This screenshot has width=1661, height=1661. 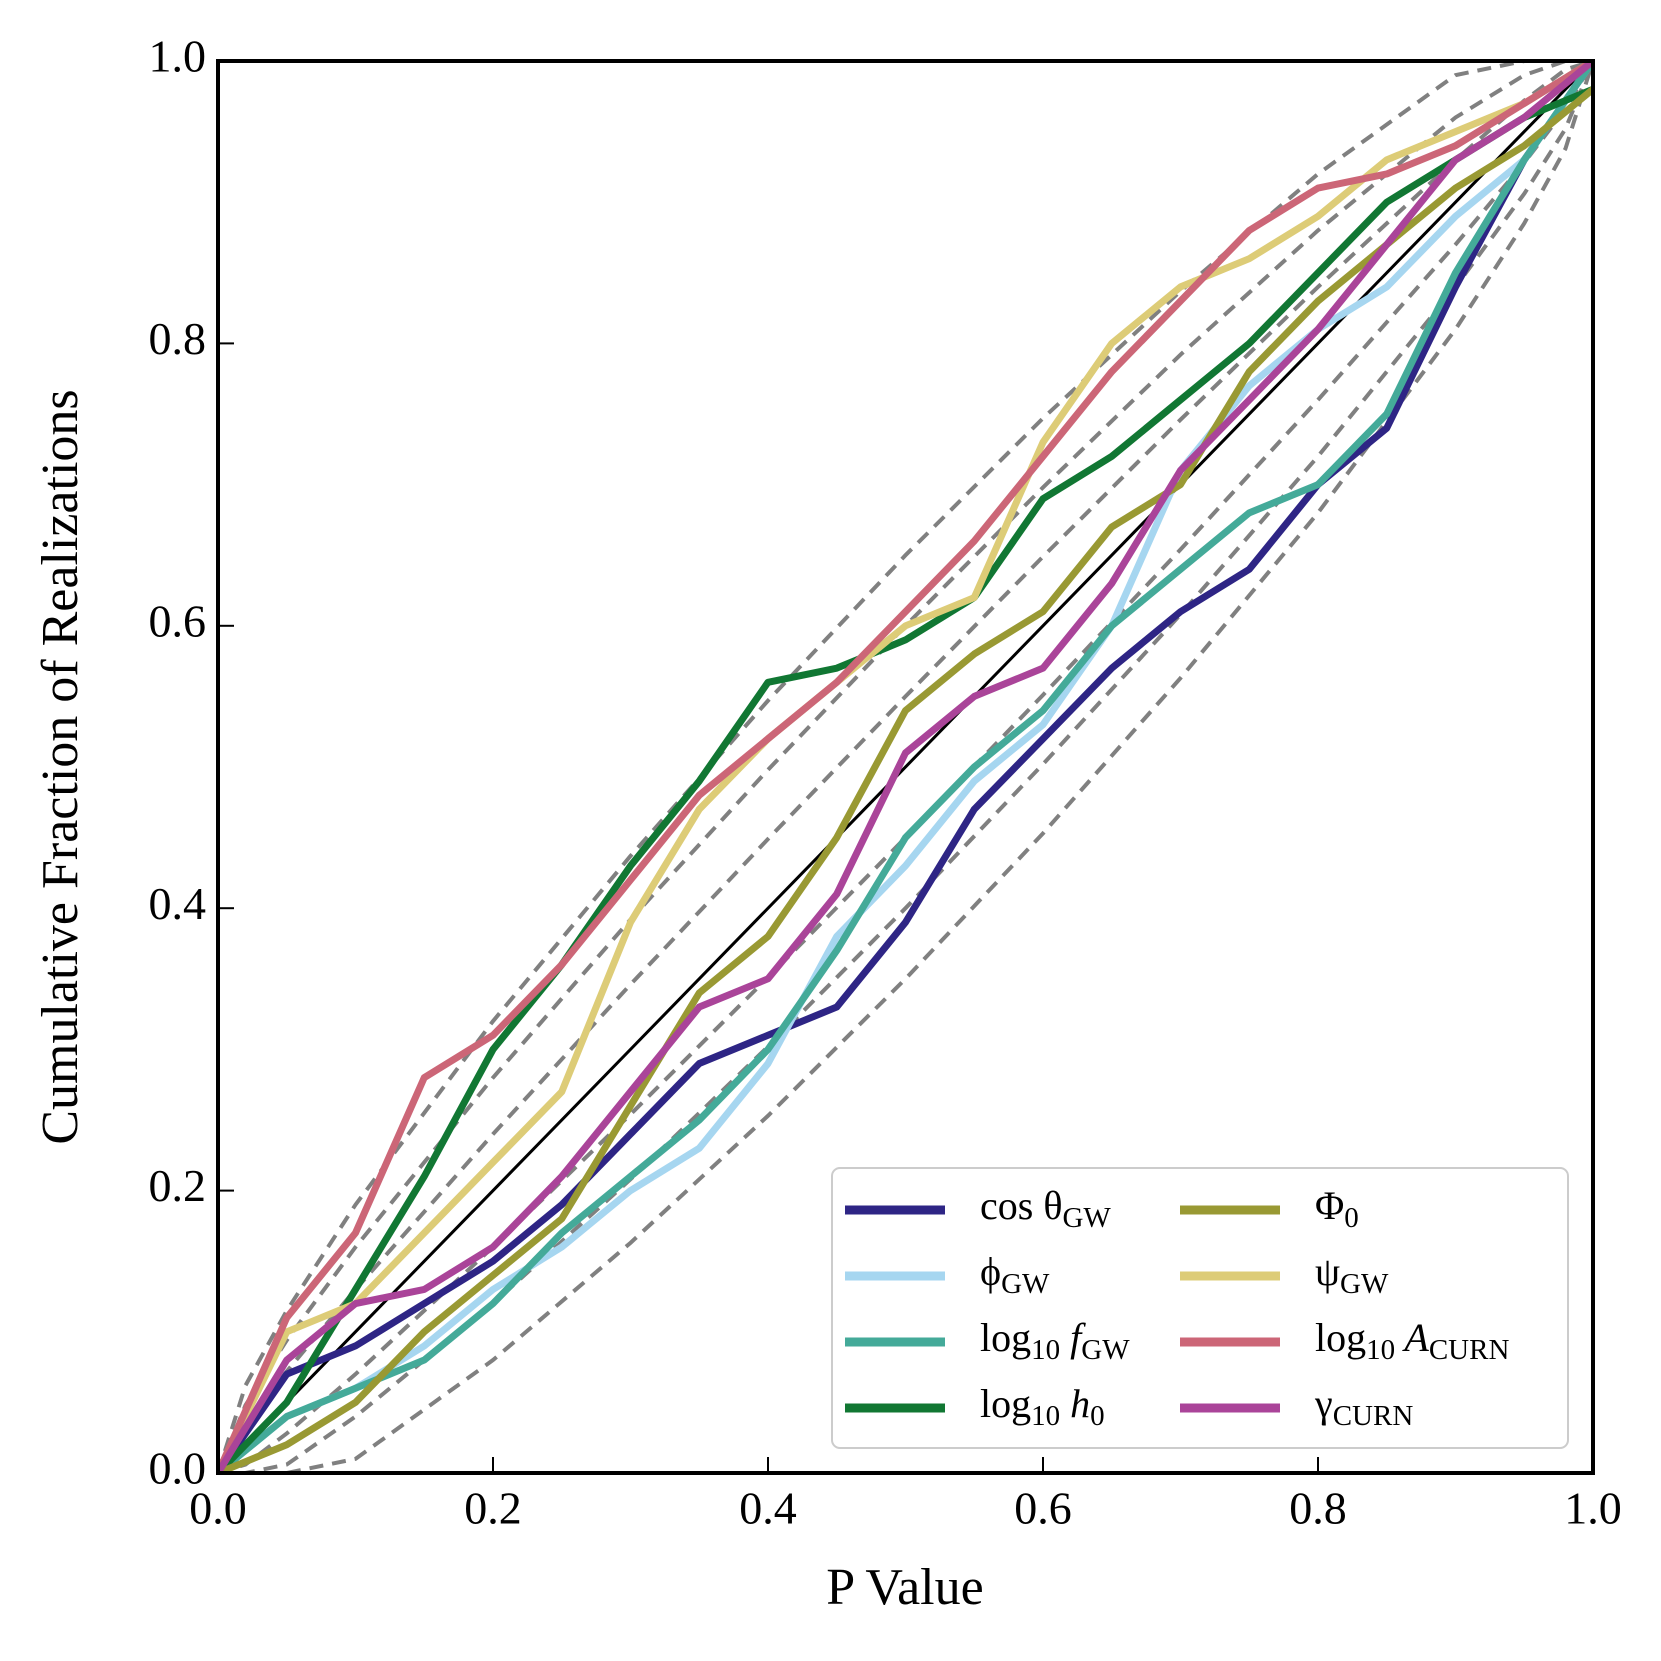 What do you see at coordinates (1318, 1508) in the screenshot?
I see `x-tick-label: 0.8` at bounding box center [1318, 1508].